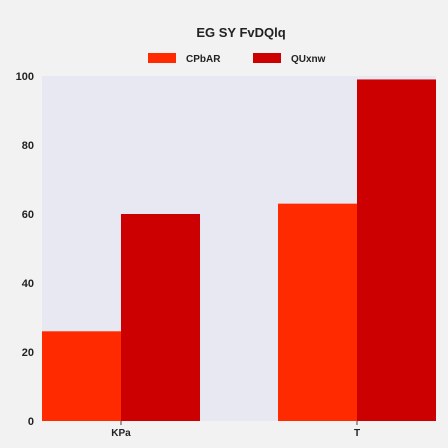 This screenshot has height=448, width=448. What do you see at coordinates (357, 433) in the screenshot?
I see `x-tick-label: T` at bounding box center [357, 433].